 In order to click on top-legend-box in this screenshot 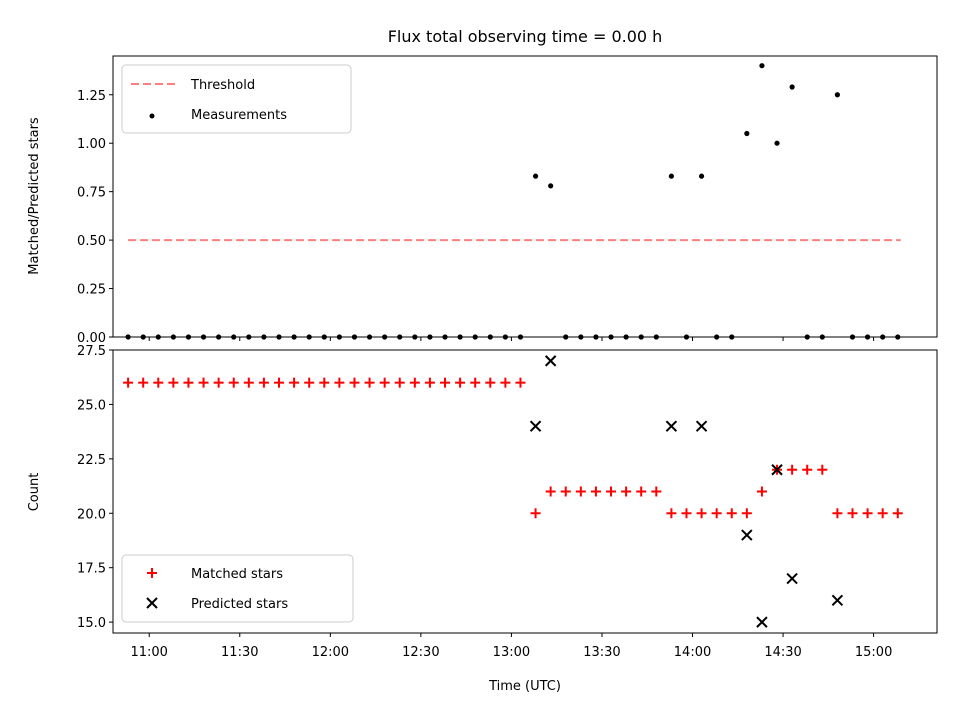, I will do `click(236, 99)`.